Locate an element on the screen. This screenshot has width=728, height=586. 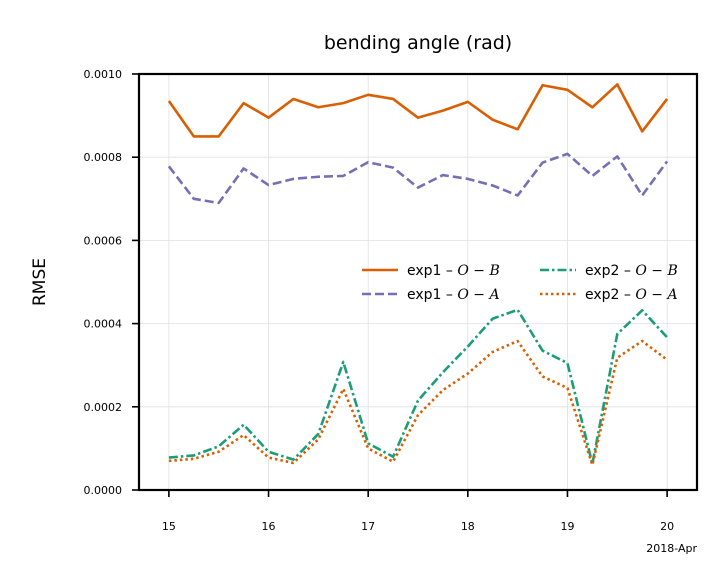
y-axis: 0.0000 0.0002 0.0004 0.0006 0.0008 0.0010 is located at coordinates (111, 282).